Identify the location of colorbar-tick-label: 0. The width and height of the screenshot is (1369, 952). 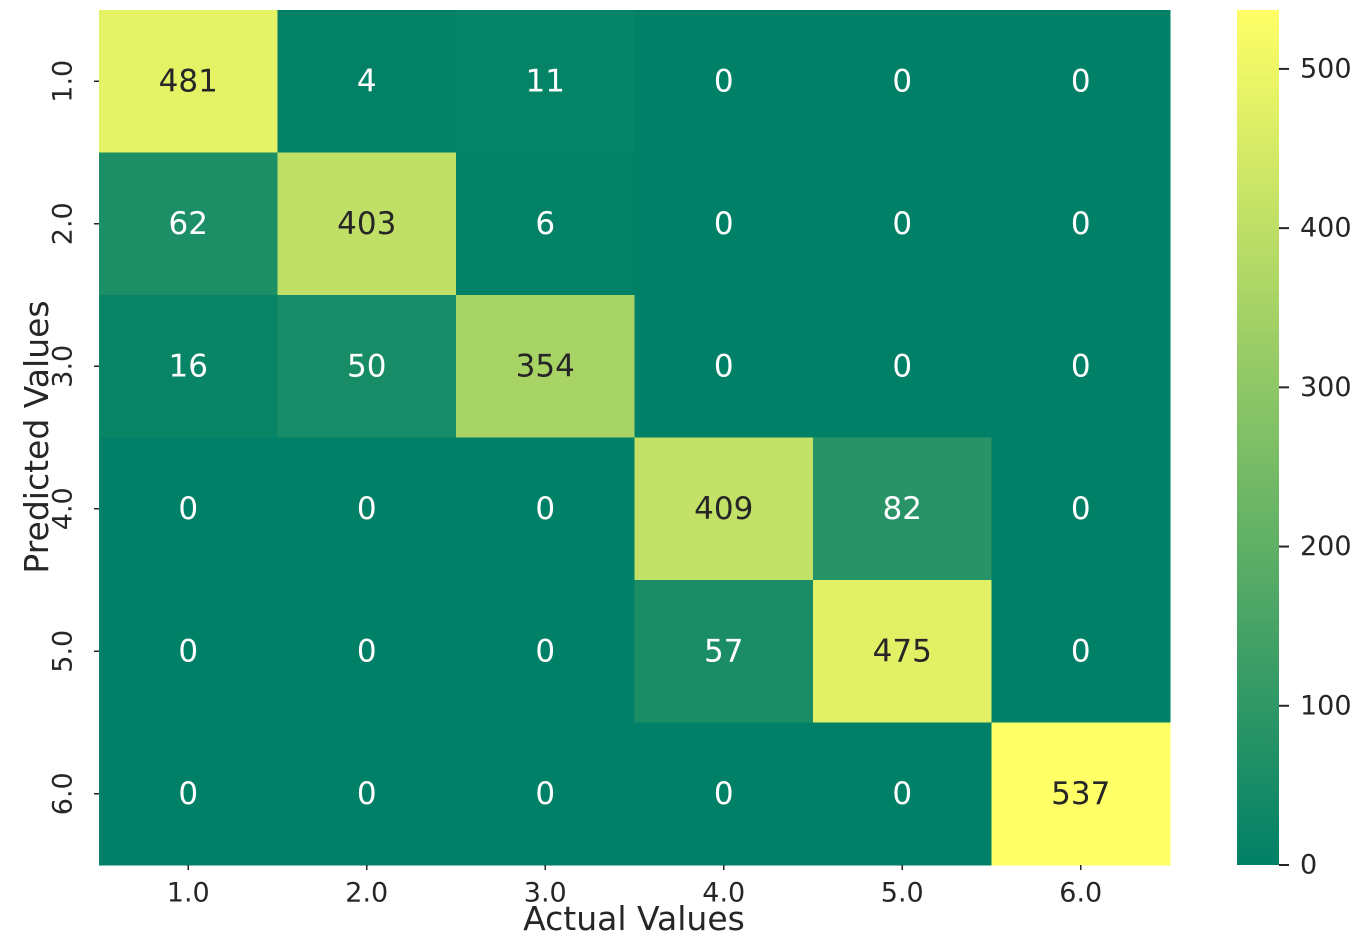
(1308, 865).